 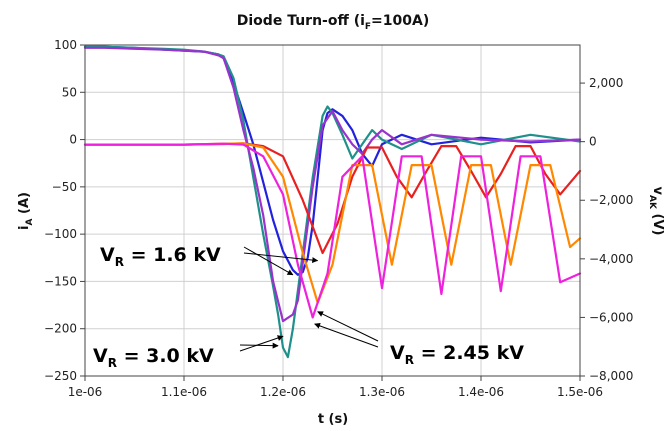 What do you see at coordinates (580, 392) in the screenshot?
I see `x-tick-label: 1.5e-06` at bounding box center [580, 392].